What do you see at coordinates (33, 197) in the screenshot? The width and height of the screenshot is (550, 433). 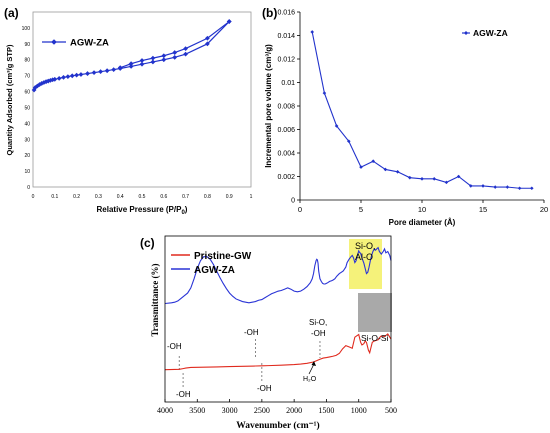 I see `panel-a-x-tick-label: 0` at bounding box center [33, 197].